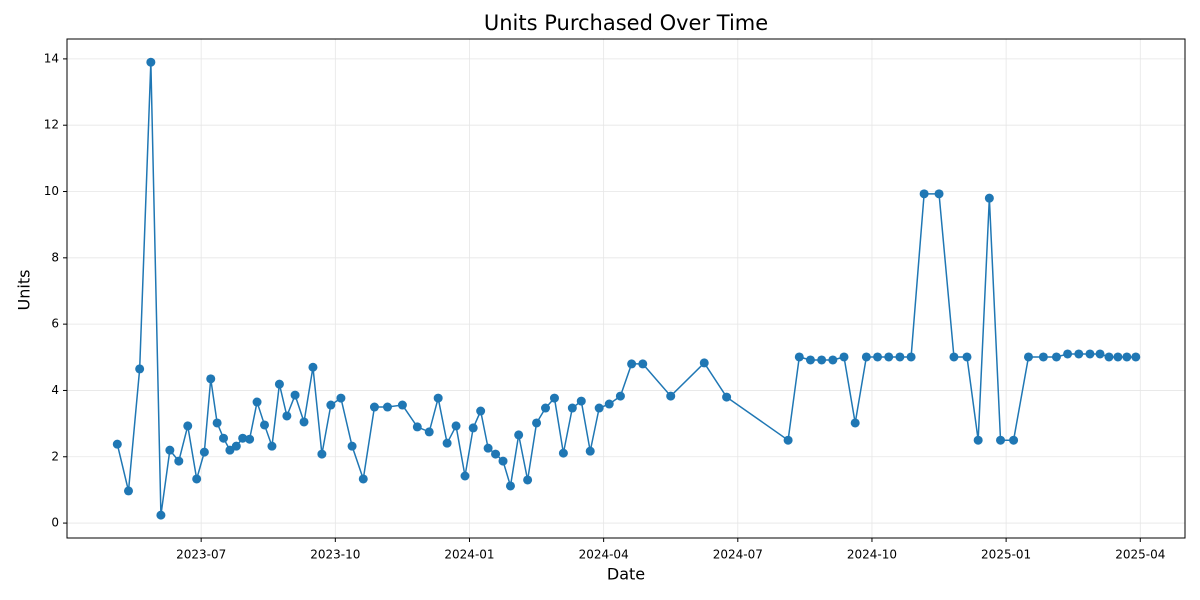  What do you see at coordinates (335, 555) in the screenshot?
I see `x-tick-label: 2023-10` at bounding box center [335, 555].